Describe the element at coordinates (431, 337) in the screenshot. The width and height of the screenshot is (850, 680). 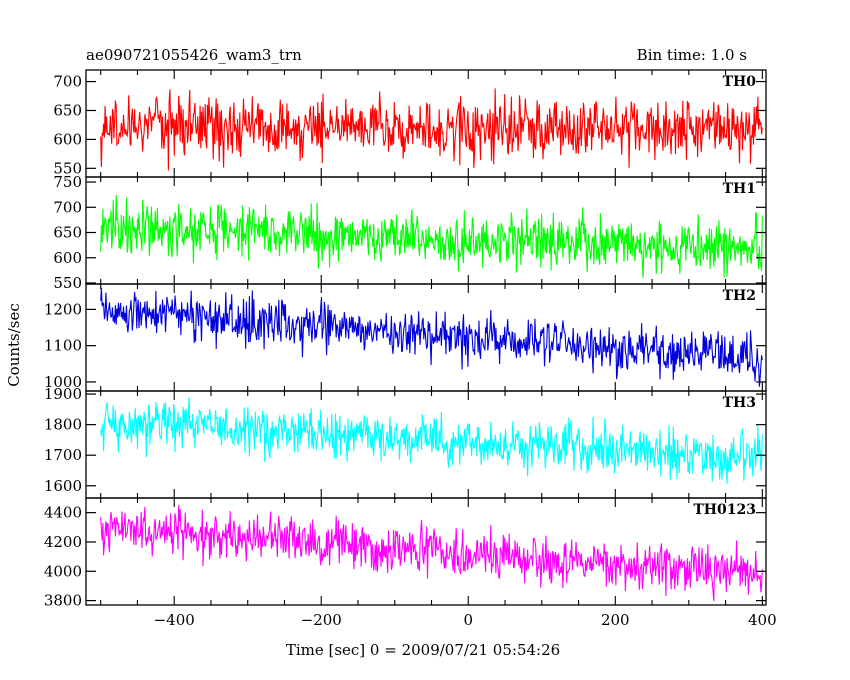
I see `series-line-th2` at that location.